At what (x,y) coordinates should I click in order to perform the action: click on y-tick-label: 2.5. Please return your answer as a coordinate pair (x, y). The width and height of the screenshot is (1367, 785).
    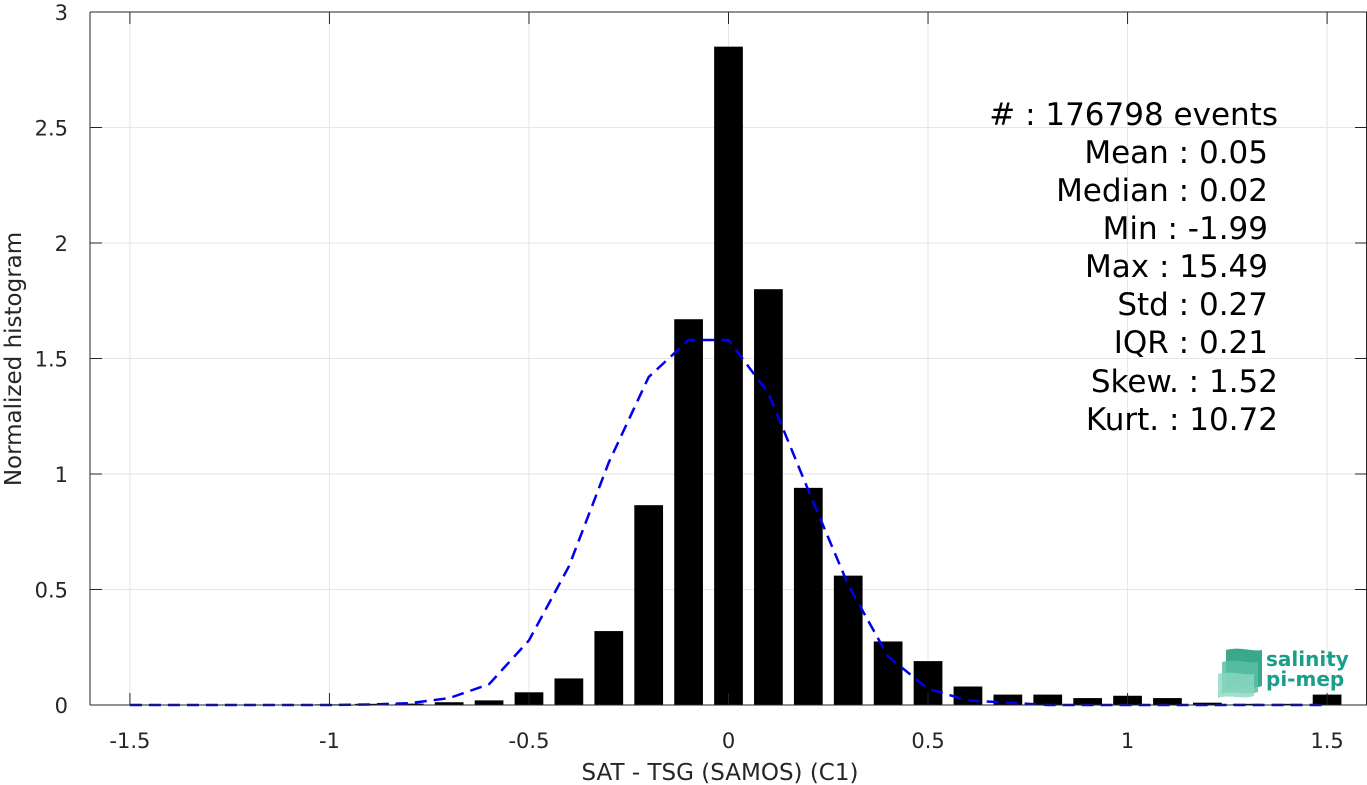
    Looking at the image, I should click on (51, 129).